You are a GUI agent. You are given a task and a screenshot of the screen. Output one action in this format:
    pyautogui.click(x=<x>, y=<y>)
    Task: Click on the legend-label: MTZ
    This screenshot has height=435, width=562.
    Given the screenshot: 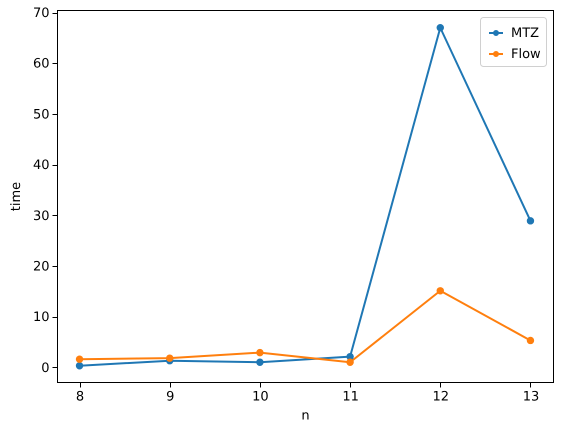 What is the action you would take?
    pyautogui.click(x=525, y=33)
    